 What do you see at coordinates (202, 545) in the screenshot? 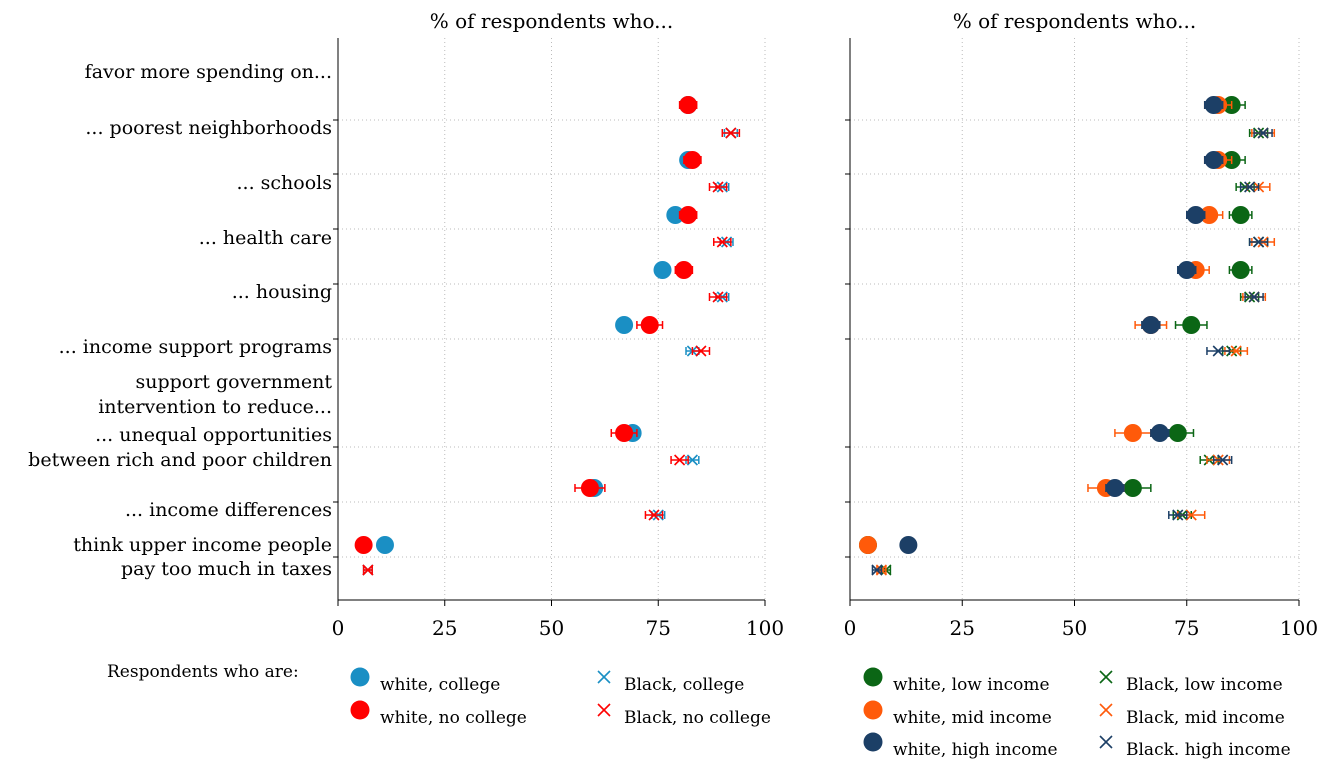
I see `row-label: think upper income people` at bounding box center [202, 545].